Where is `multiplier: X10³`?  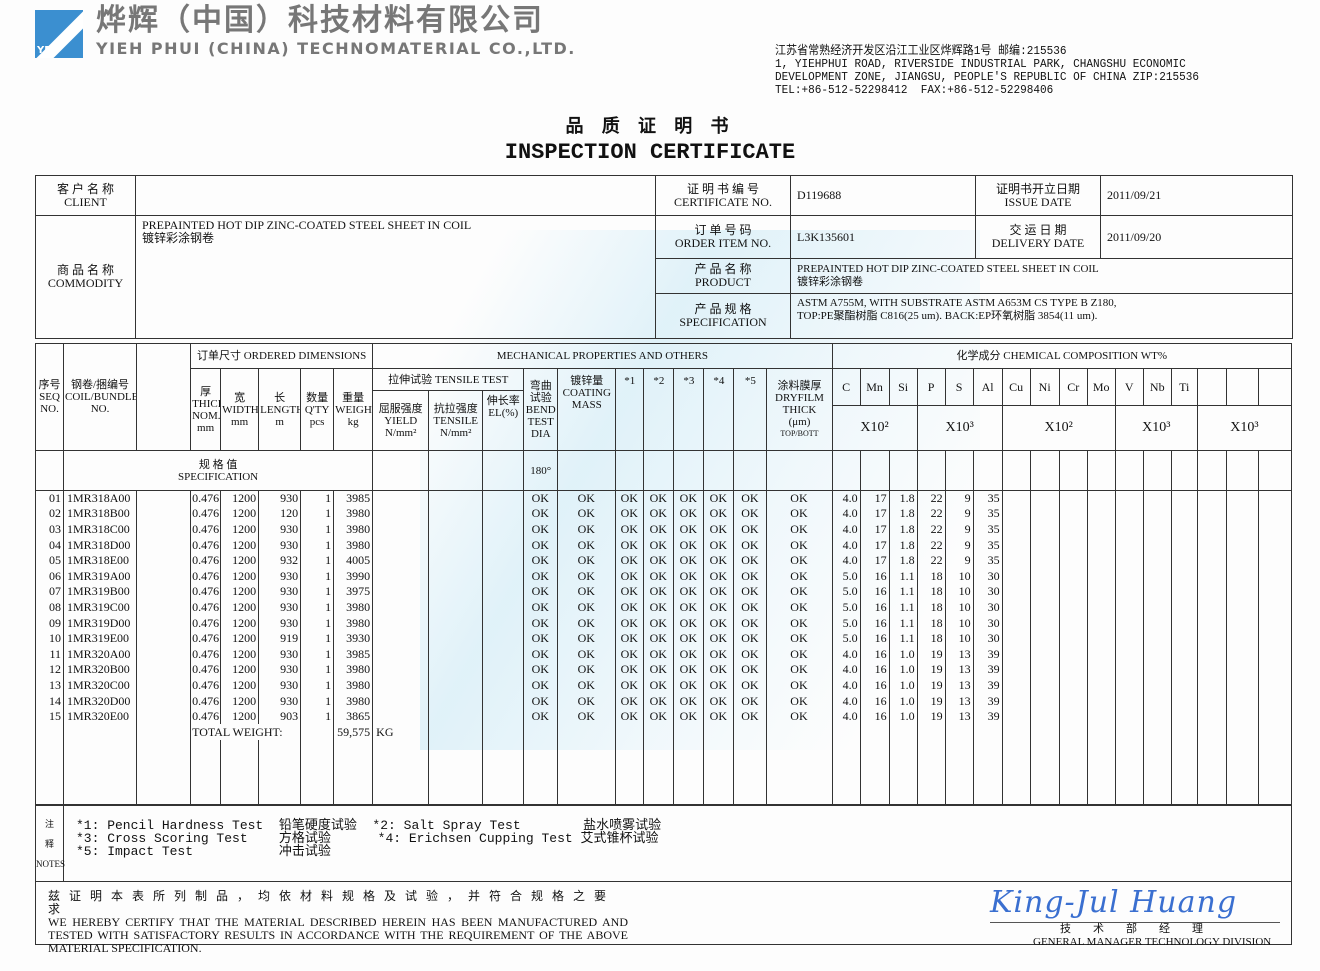 multiplier: X10³ is located at coordinates (1244, 428).